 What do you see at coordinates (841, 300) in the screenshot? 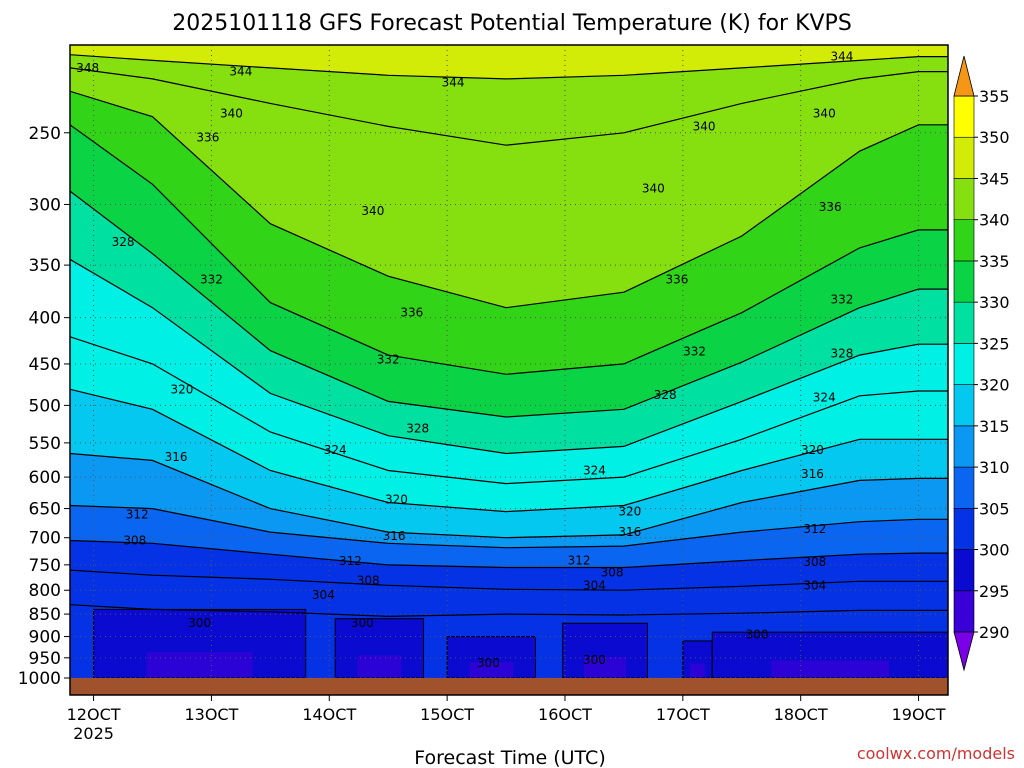
I see `contour-label-15: 332` at bounding box center [841, 300].